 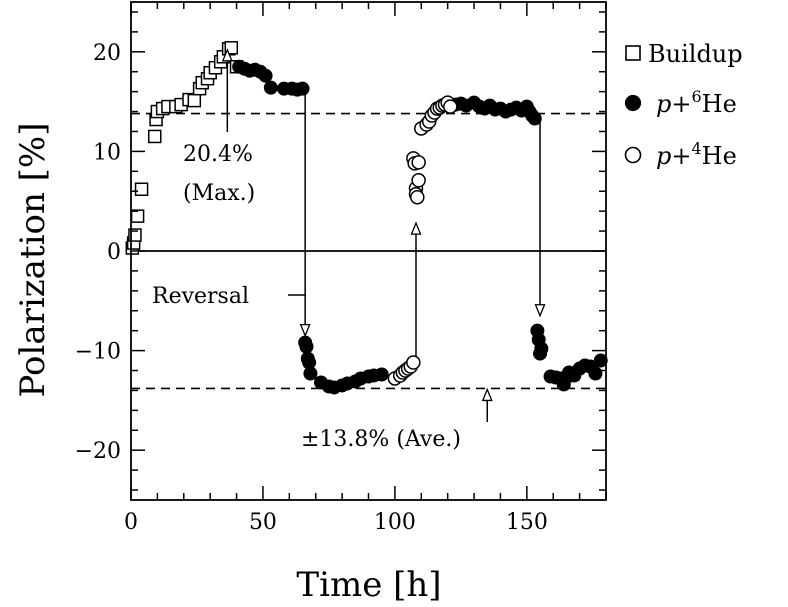 What do you see at coordinates (107, 53) in the screenshot?
I see `y-tick-label: 20` at bounding box center [107, 53].